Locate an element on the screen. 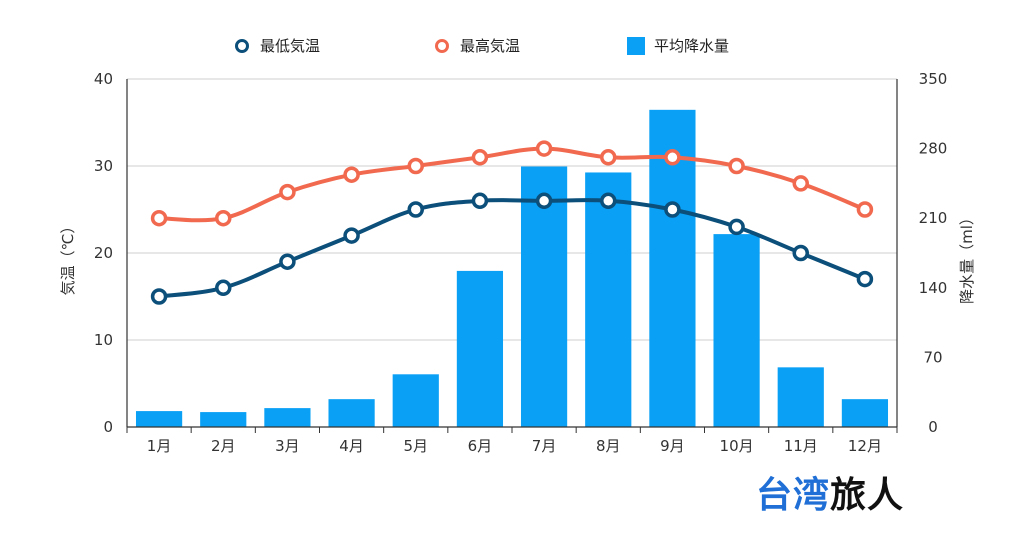 The height and width of the screenshot is (538, 1024). y-left-tick-label: 40 is located at coordinates (103, 79).